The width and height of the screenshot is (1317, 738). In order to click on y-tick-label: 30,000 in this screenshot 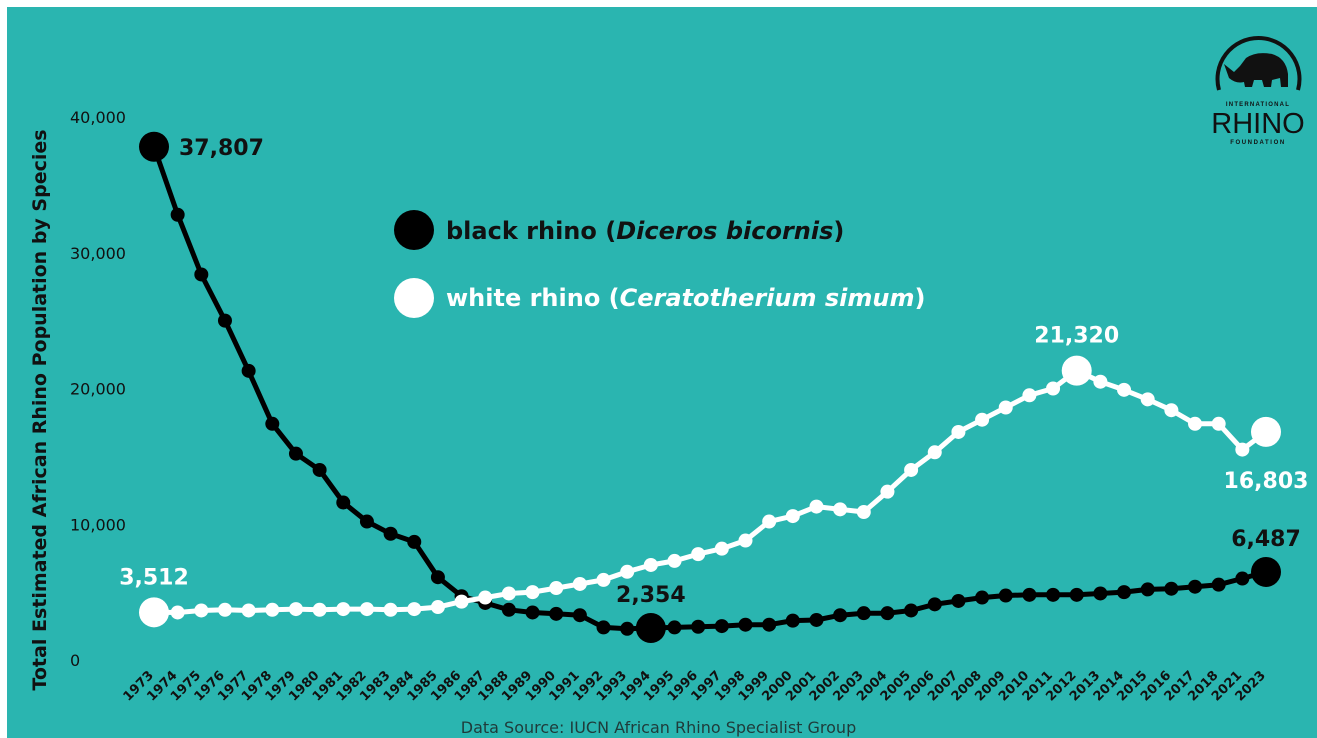, I will do `click(98, 253)`.